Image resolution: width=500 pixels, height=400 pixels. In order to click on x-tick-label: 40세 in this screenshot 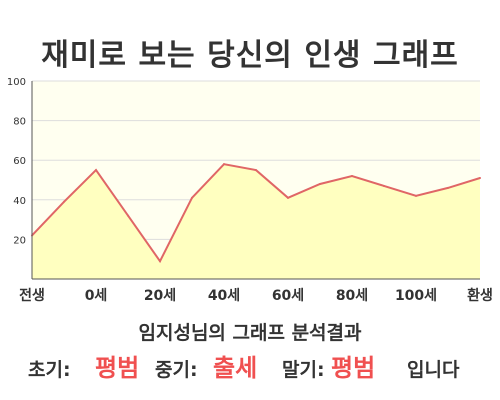, I will do `click(224, 296)`.